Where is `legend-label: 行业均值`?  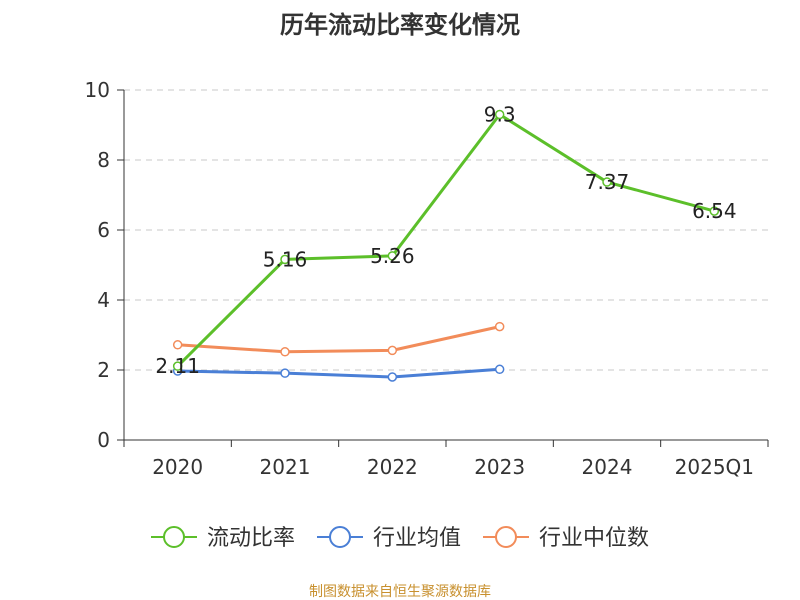 legend-label: 行业均值 is located at coordinates (417, 538).